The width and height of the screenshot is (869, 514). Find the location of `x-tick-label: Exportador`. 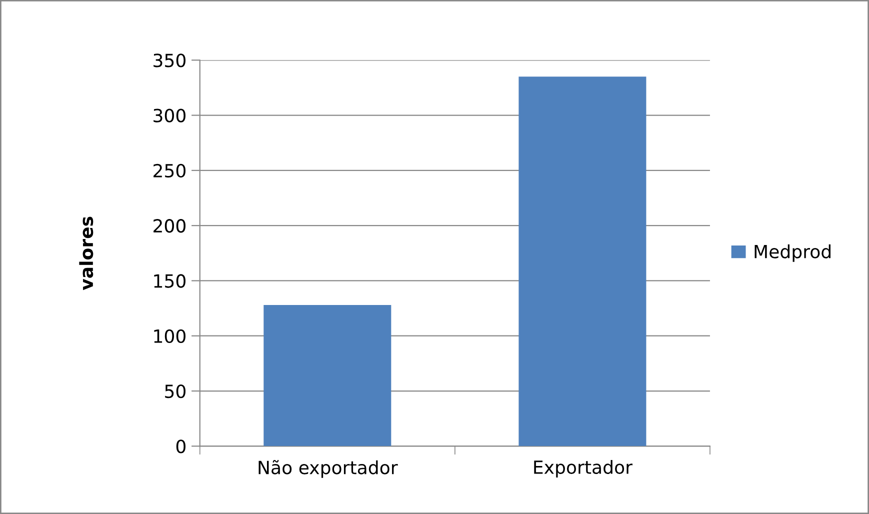

x-tick-label: Exportador is located at coordinates (583, 469).